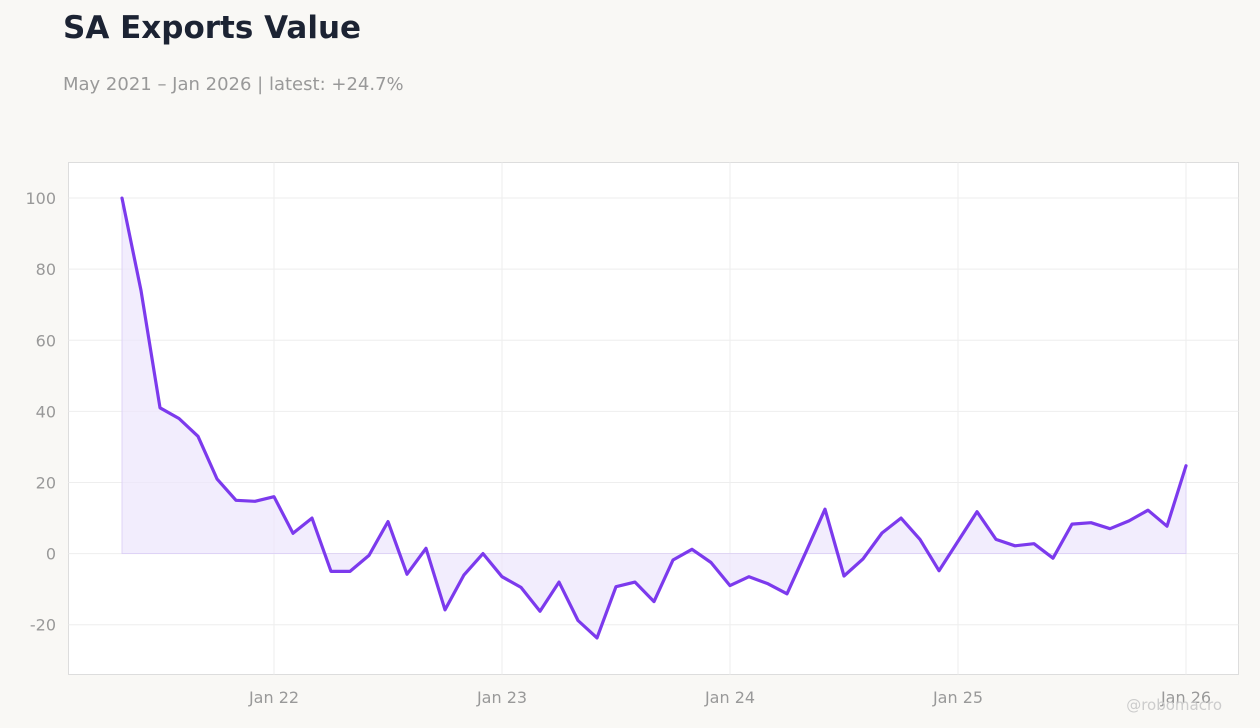 This screenshot has height=728, width=1260. Describe the element at coordinates (40, 198) in the screenshot. I see `y-tick-label: 100` at that location.